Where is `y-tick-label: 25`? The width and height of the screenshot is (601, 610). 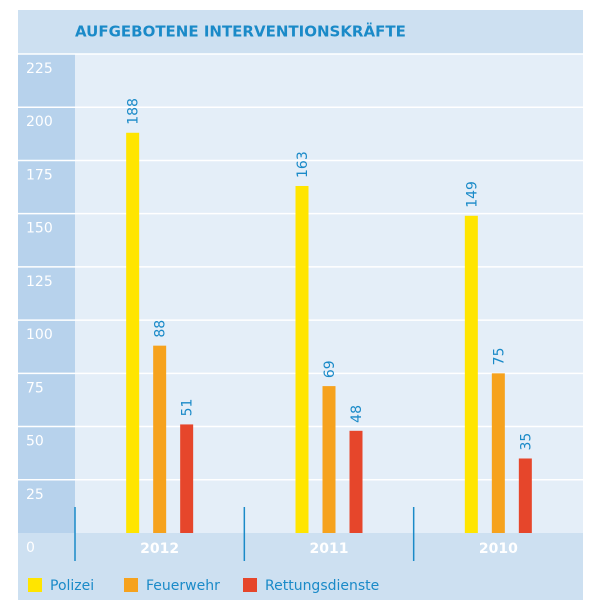
y-tick-label: 25 is located at coordinates (35, 495).